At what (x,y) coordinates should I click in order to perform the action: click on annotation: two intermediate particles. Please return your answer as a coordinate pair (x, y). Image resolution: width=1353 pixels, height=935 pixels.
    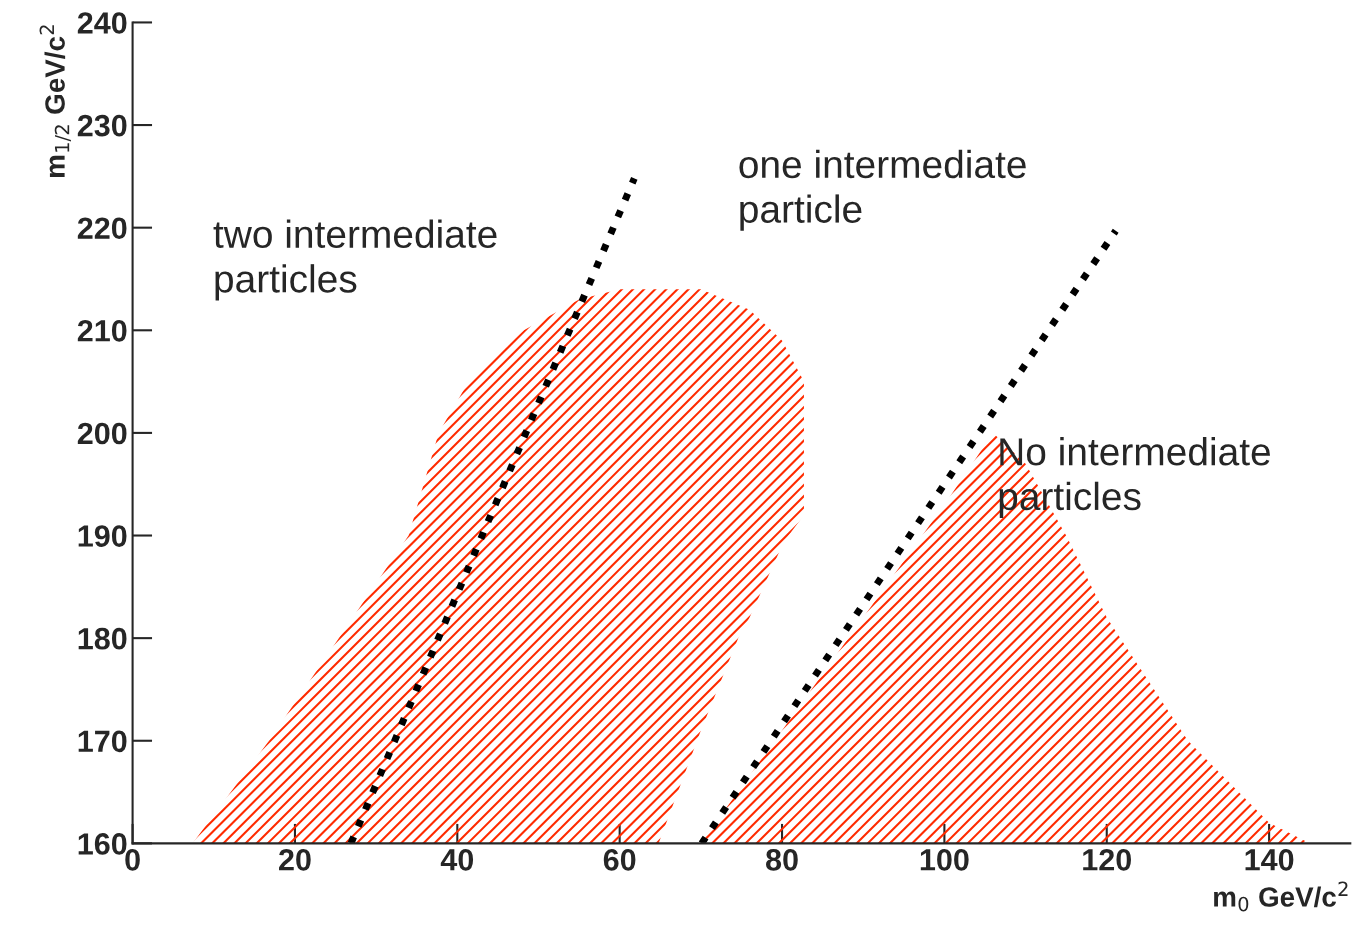
    Looking at the image, I should click on (355, 260).